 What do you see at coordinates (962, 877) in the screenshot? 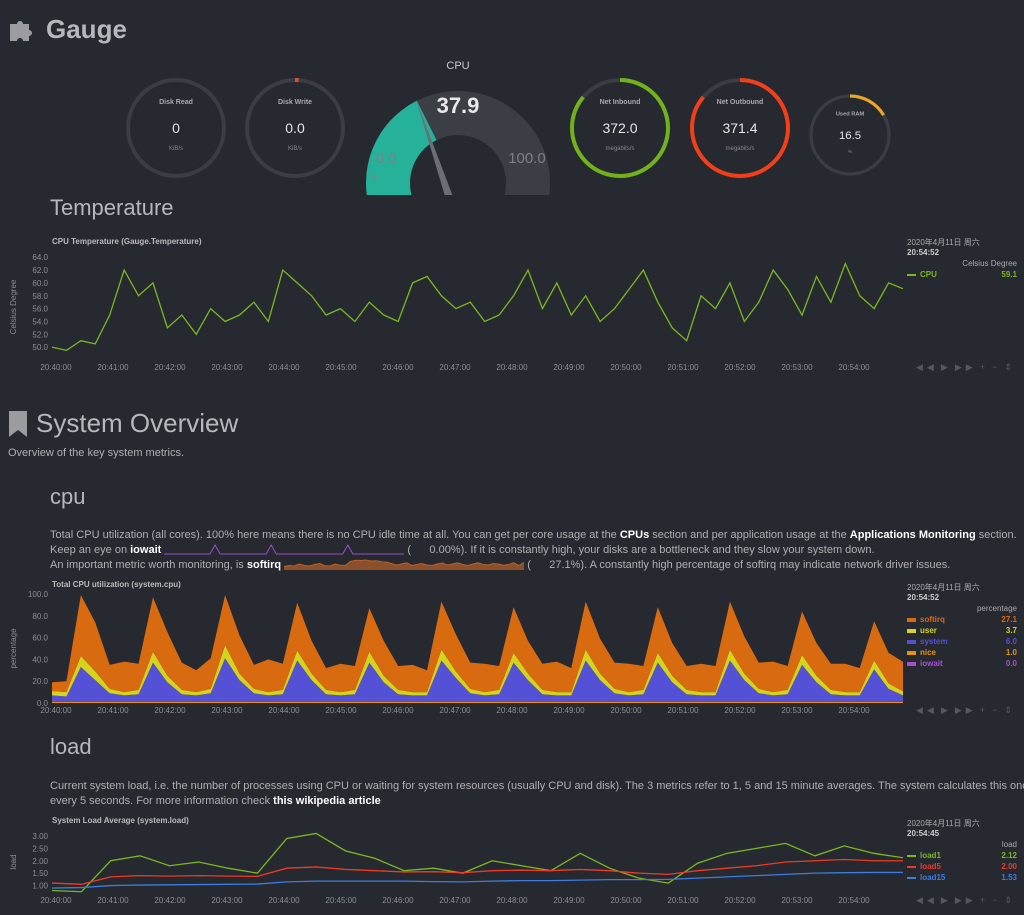
I see `legend-item-load15: load15 1.53` at bounding box center [962, 877].